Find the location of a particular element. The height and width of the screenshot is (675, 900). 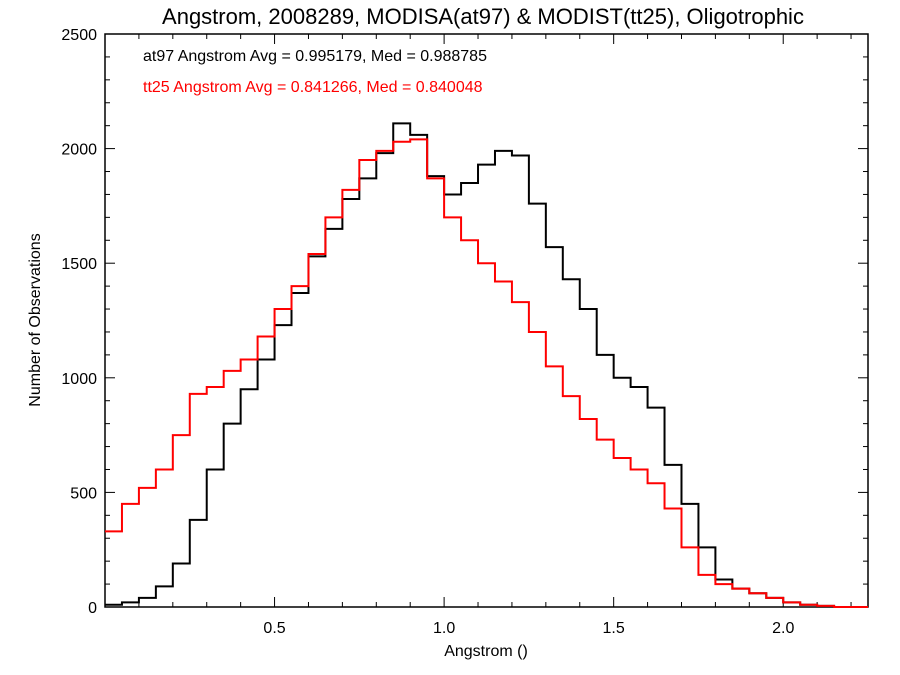

y-axis-label: Number of Observations is located at coordinates (35, 319).